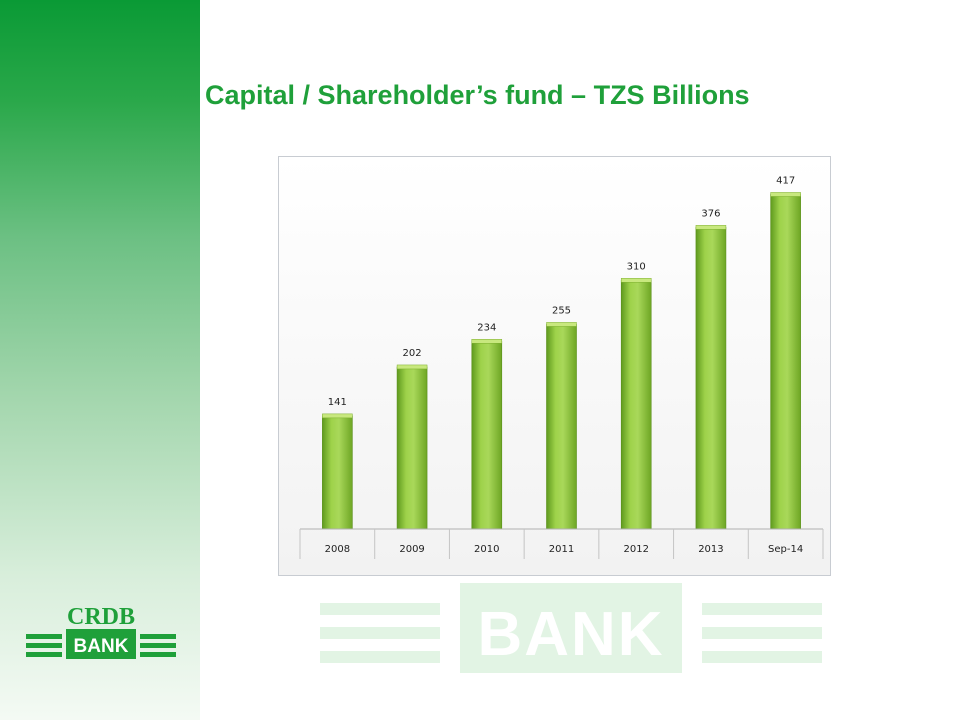  Describe the element at coordinates (710, 549) in the screenshot. I see `tick-label-2013: 2013` at that location.